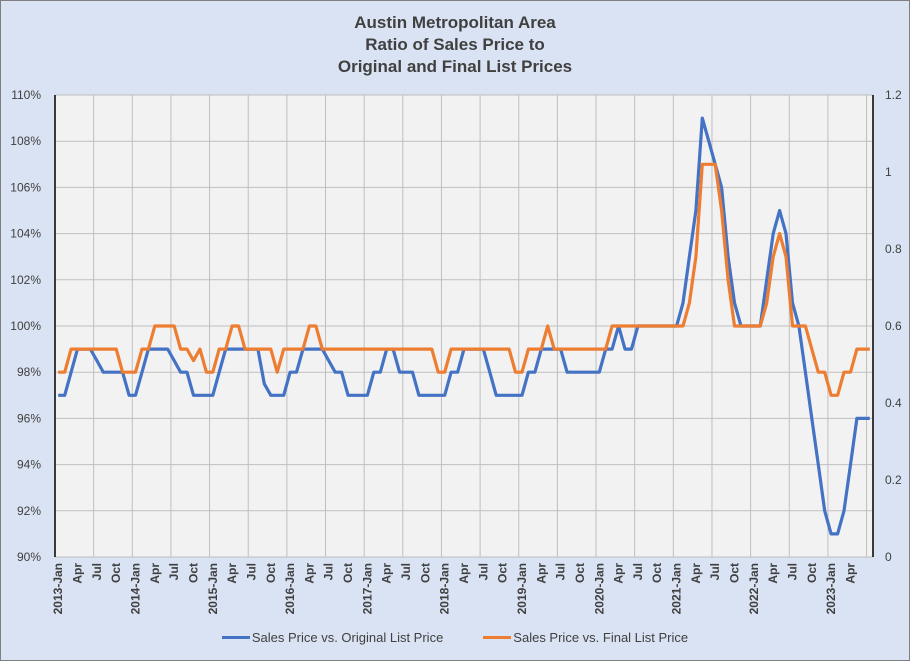 The width and height of the screenshot is (910, 661). Describe the element at coordinates (888, 557) in the screenshot. I see `y-right-tick-label: 0` at that location.